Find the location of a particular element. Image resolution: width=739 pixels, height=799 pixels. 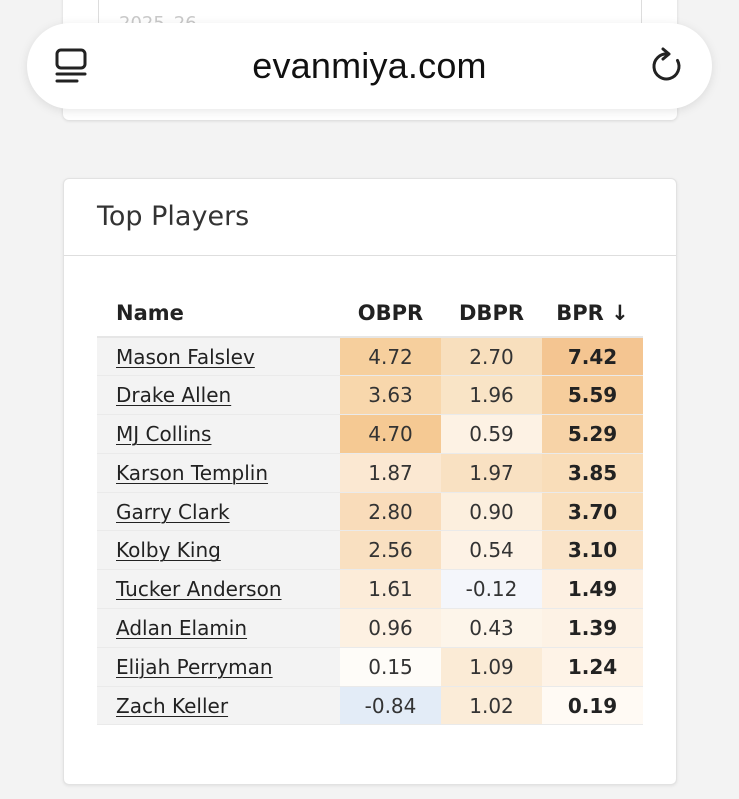

player-name-cell: Drake Allen is located at coordinates (218, 395).